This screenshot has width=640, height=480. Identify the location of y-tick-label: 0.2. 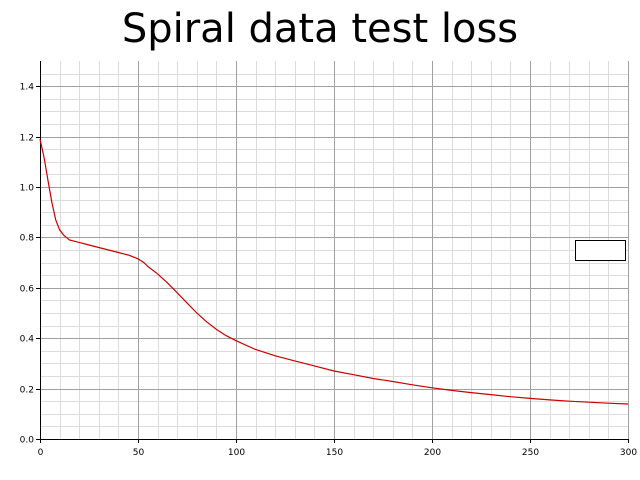
(27, 391).